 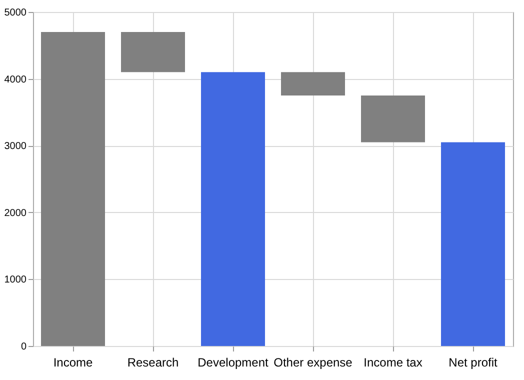 I want to click on y-tick-label: 3000, so click(x=15, y=146).